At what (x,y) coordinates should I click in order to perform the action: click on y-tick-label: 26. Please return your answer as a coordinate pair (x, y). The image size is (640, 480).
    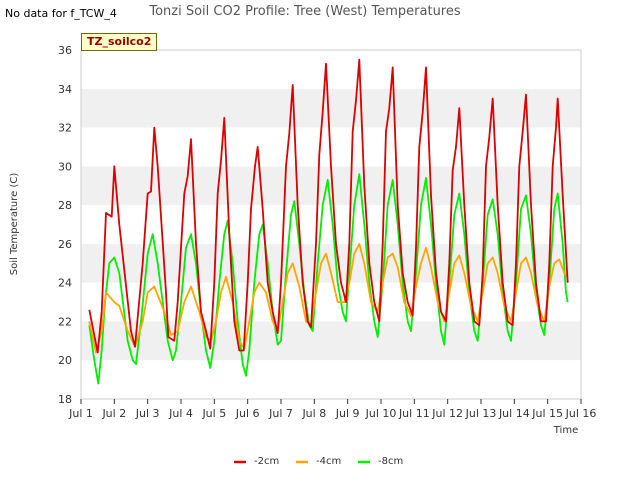
    Looking at the image, I should click on (65, 244).